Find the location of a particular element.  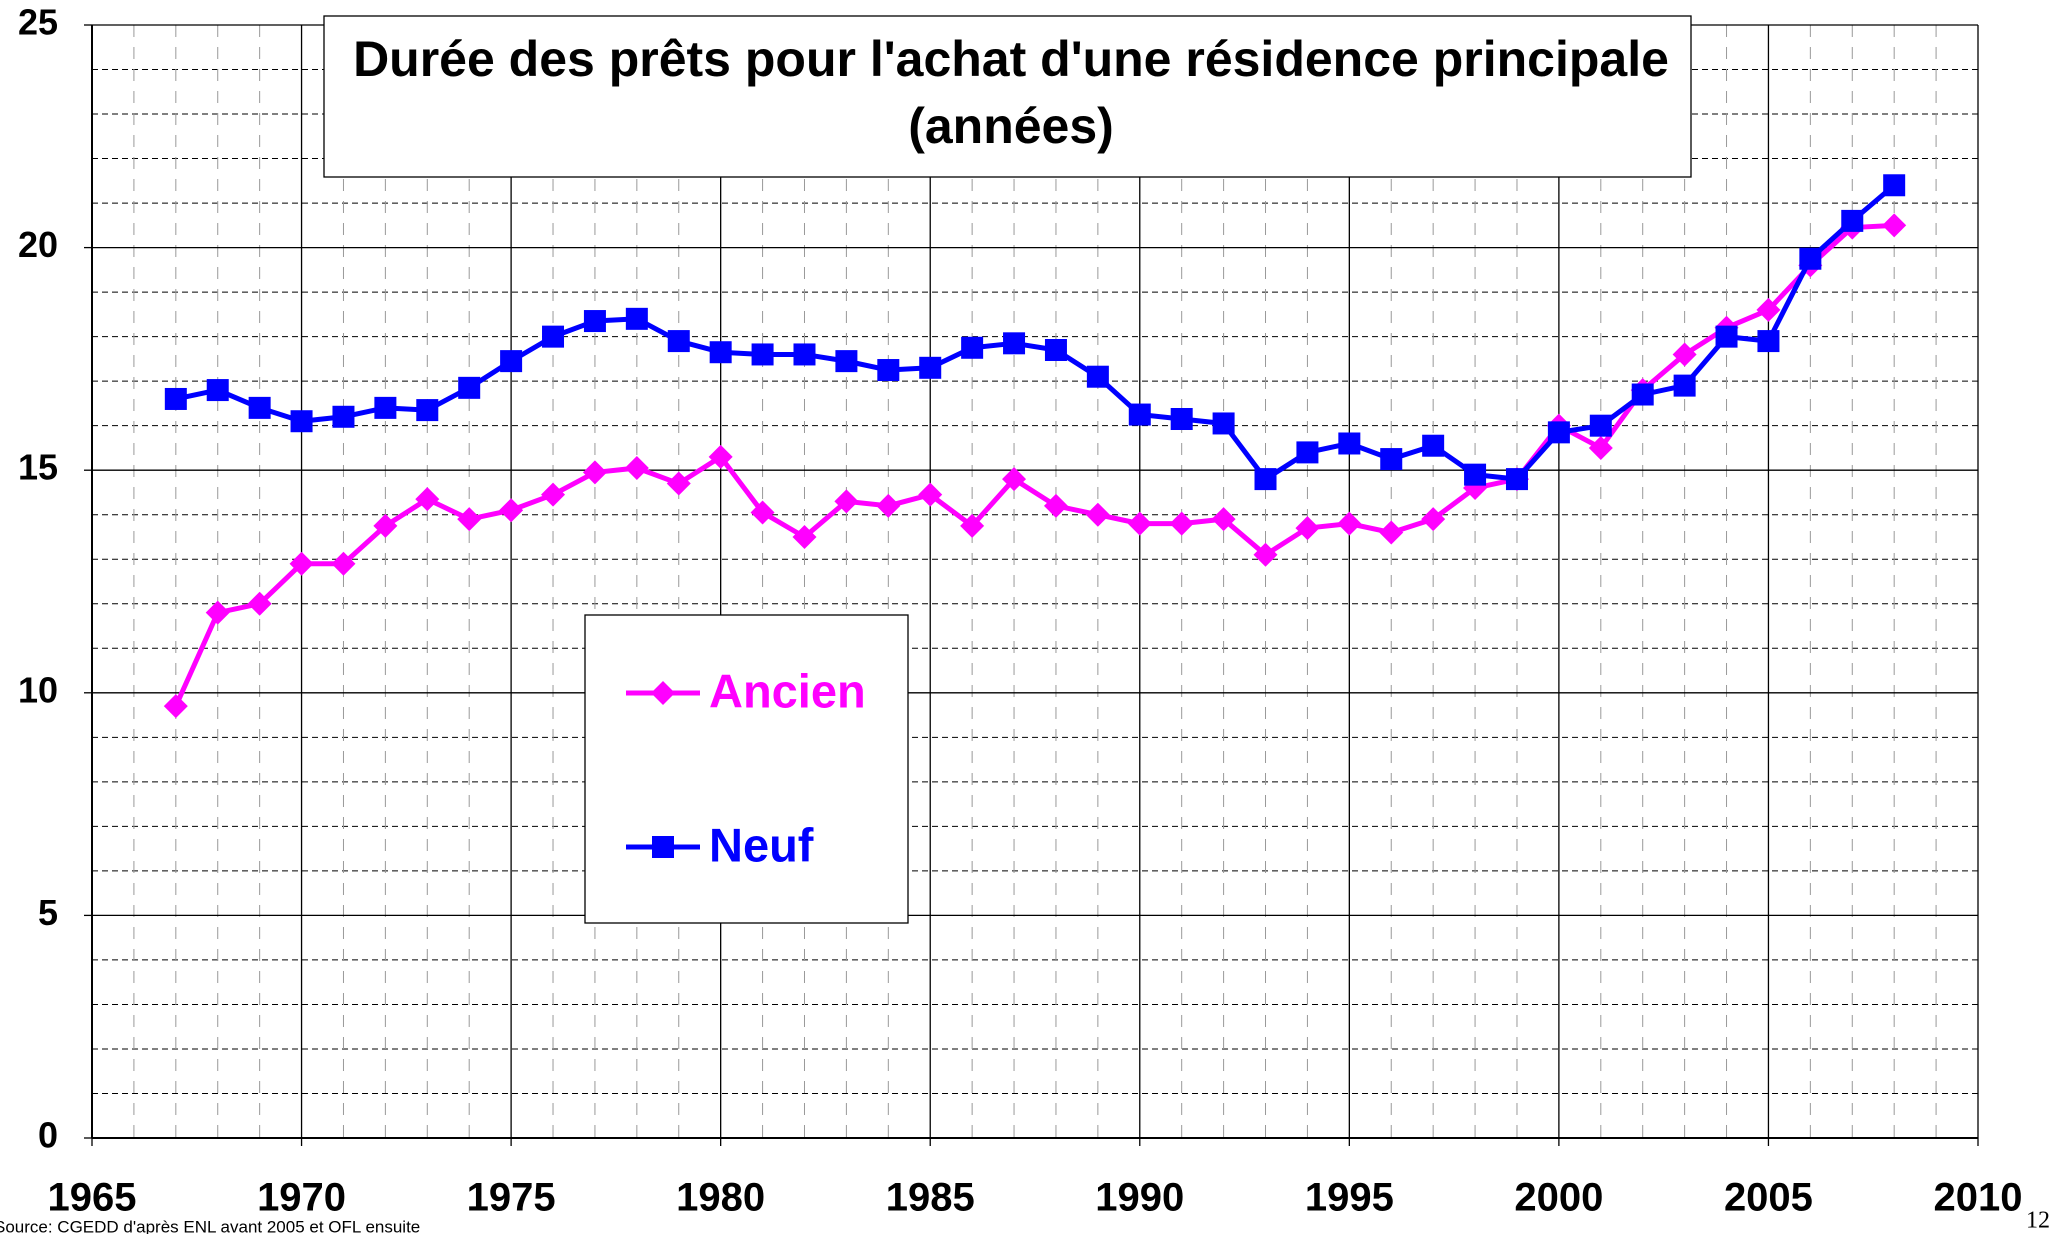

y-tick-label: 20 is located at coordinates (38, 244).